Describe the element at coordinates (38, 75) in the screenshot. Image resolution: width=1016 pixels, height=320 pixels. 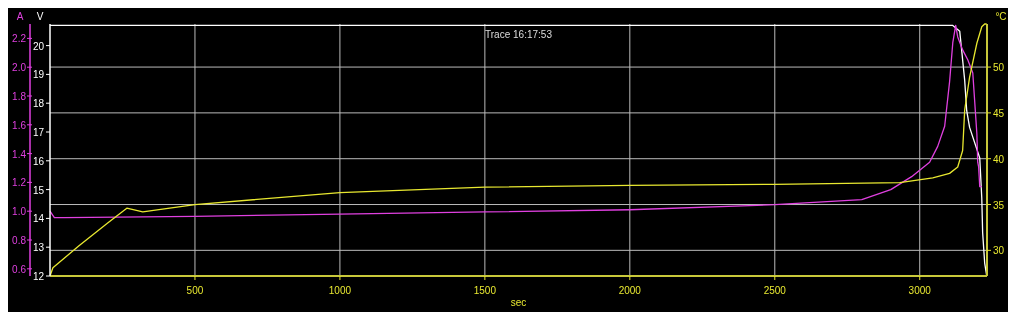
I see `y-tick-label: 19` at that location.